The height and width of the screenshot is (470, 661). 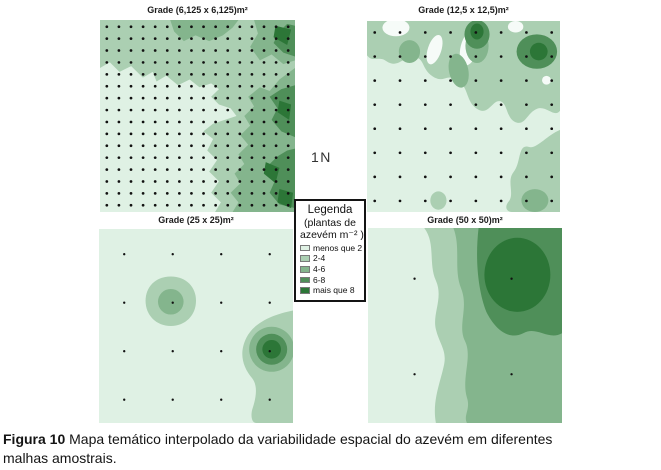 I want to click on contour-hole, so click(x=515, y=27).